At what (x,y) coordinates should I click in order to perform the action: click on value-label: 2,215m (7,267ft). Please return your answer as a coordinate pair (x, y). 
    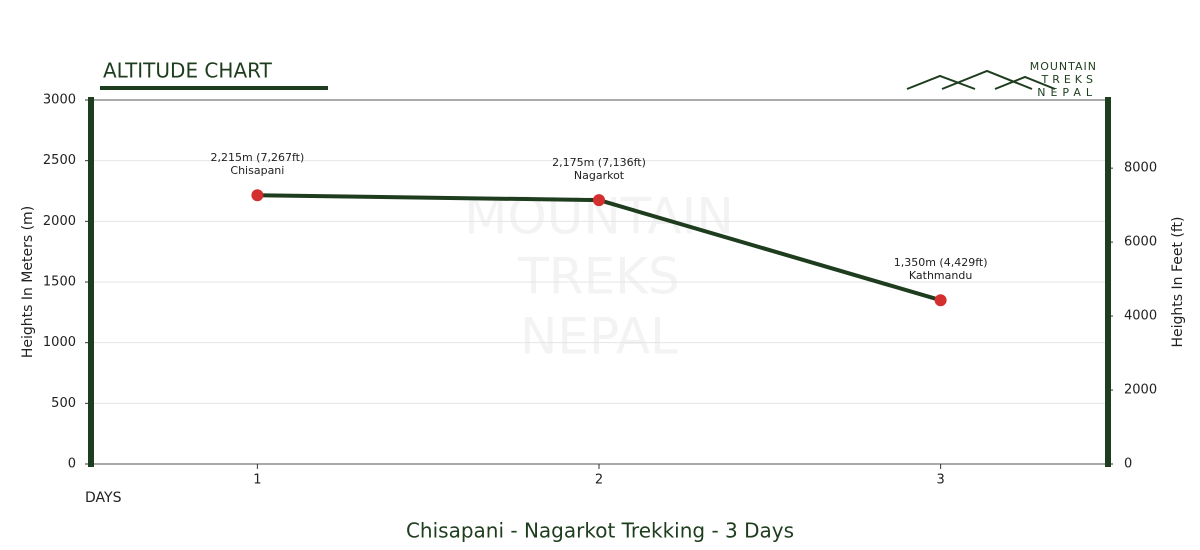
    Looking at the image, I should click on (257, 157).